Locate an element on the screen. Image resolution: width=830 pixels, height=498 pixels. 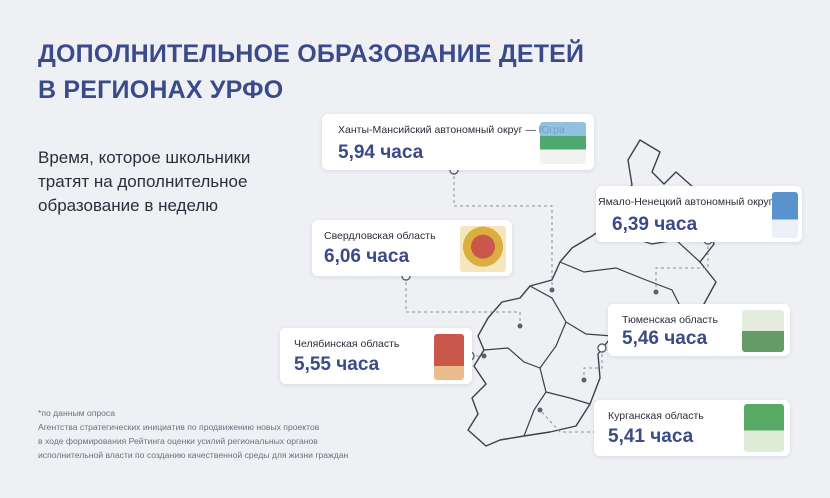
region-value: 5,94 часа is located at coordinates (381, 152).